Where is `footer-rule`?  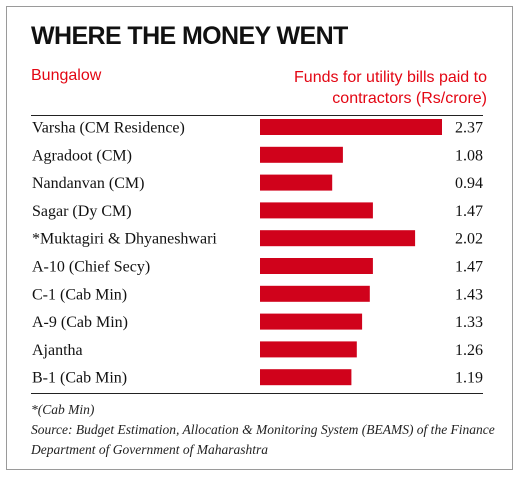
footer-rule is located at coordinates (257, 393).